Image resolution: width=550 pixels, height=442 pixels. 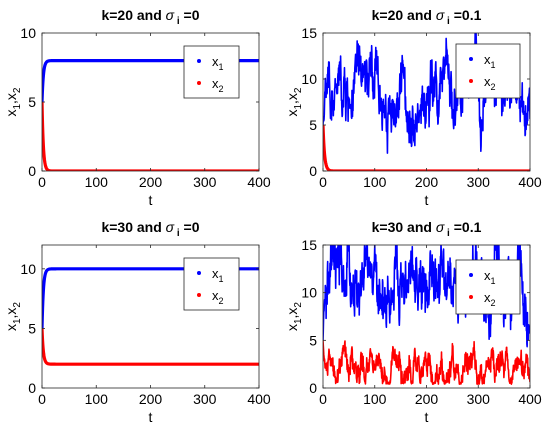 I want to click on title-main: k=20 and, so click(x=133, y=15).